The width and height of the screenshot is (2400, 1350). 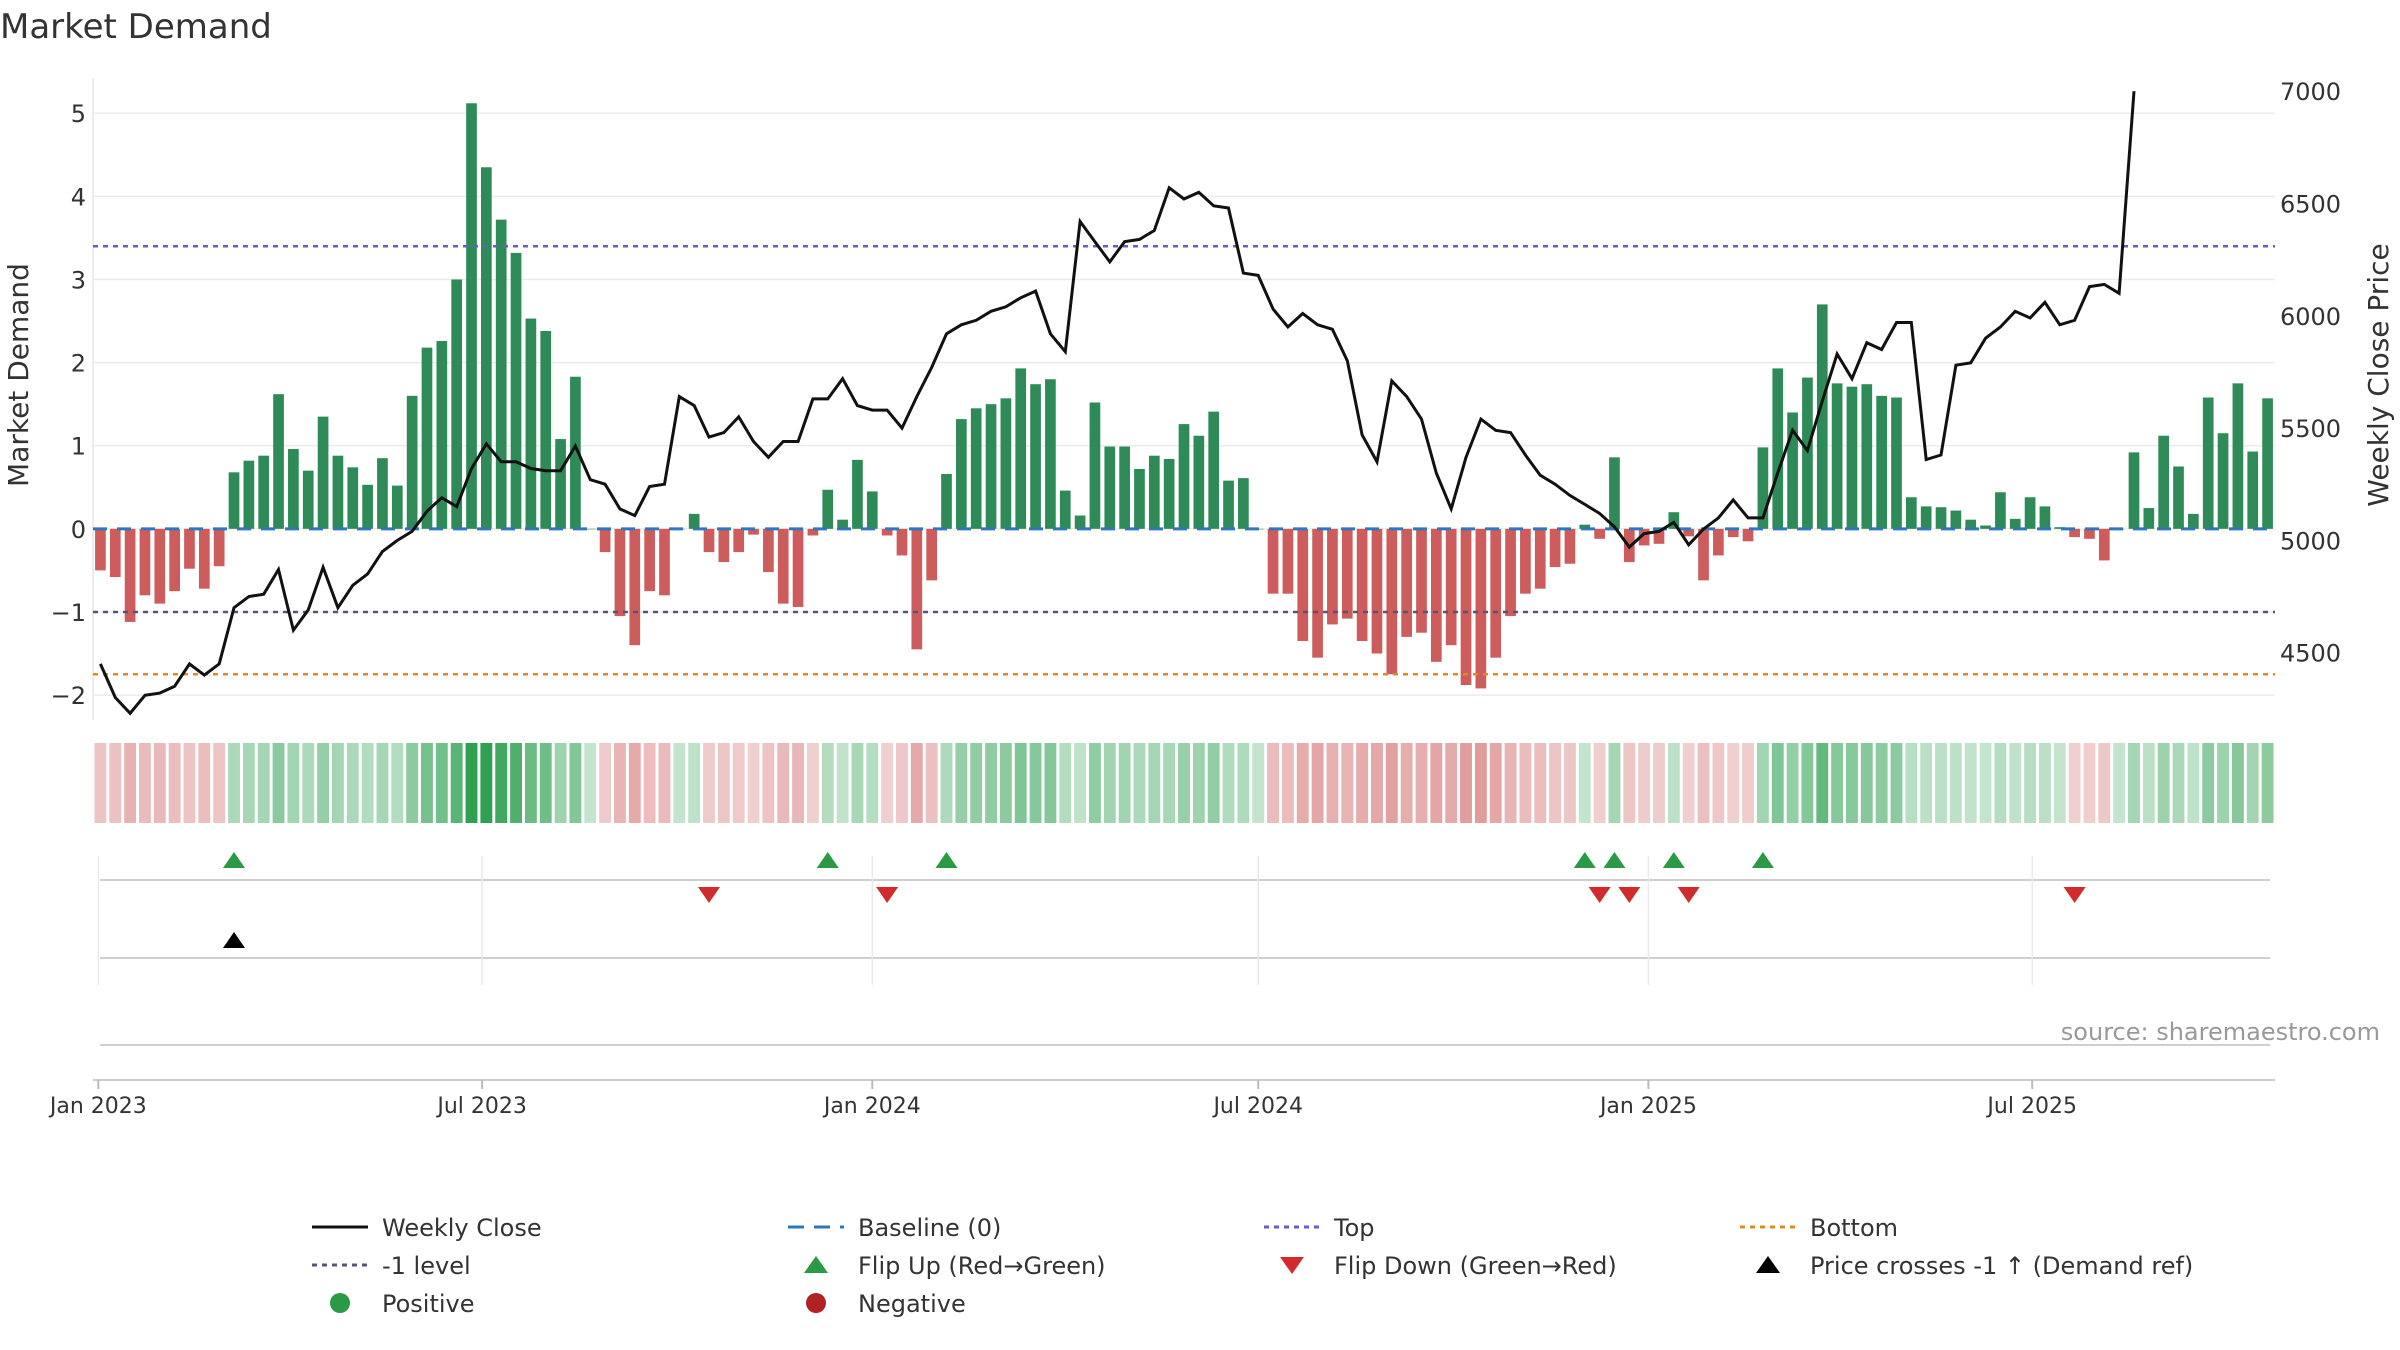 I want to click on x-tick-label: Jan 2025, so click(x=1647, y=1106).